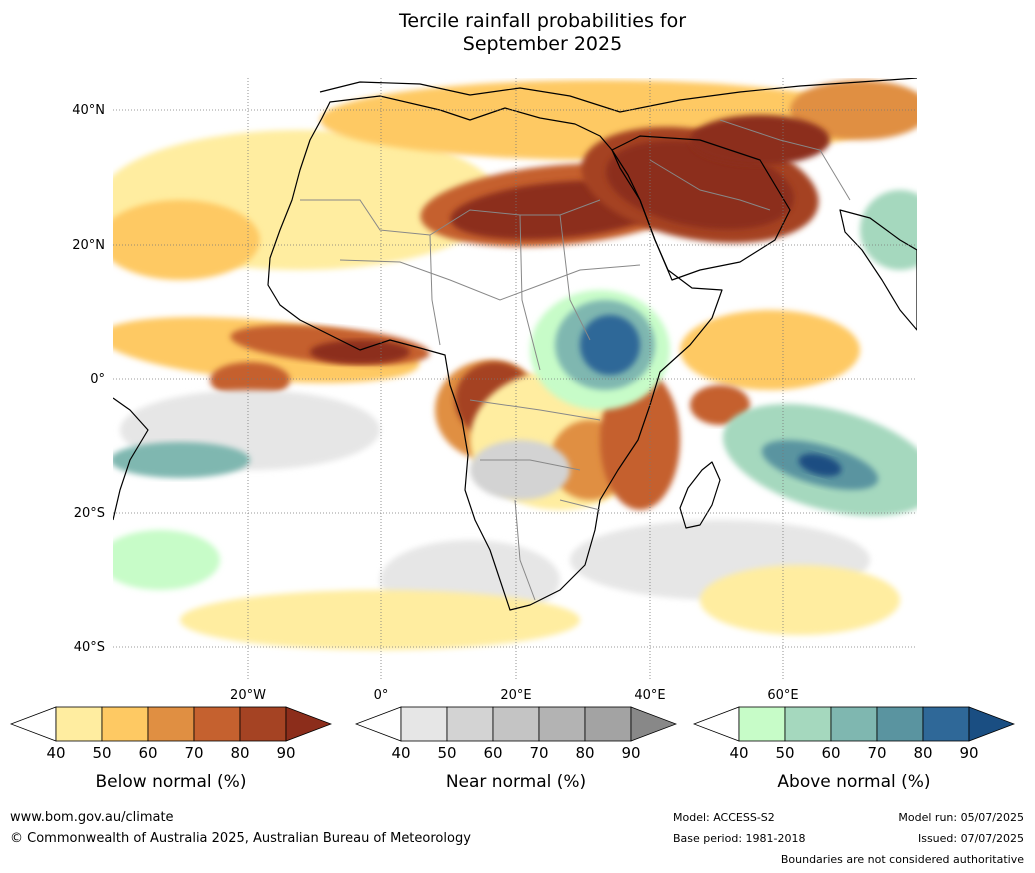 The image size is (1035, 873). What do you see at coordinates (961, 817) in the screenshot?
I see `model-run-date: Model run: 05/07/2025` at bounding box center [961, 817].